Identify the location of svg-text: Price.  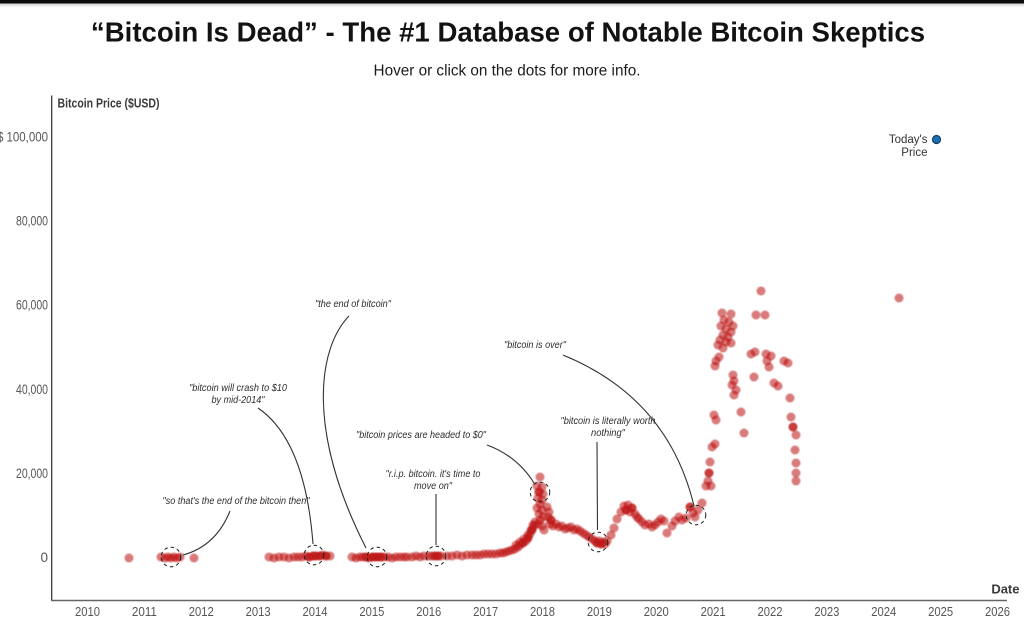
(914, 153).